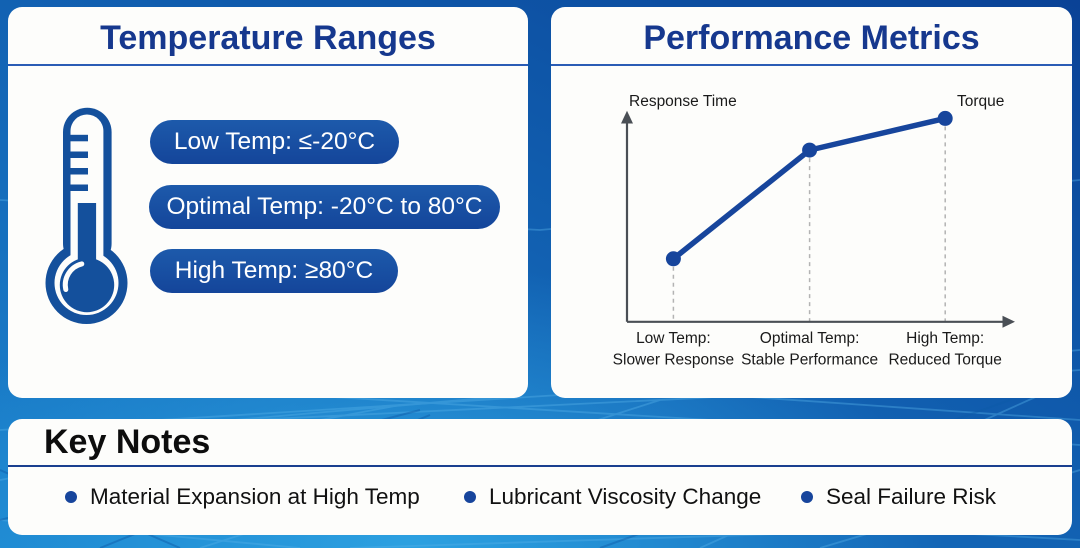 The width and height of the screenshot is (1080, 548). Describe the element at coordinates (944, 360) in the screenshot. I see `svg-text: Reduced Torque` at that location.